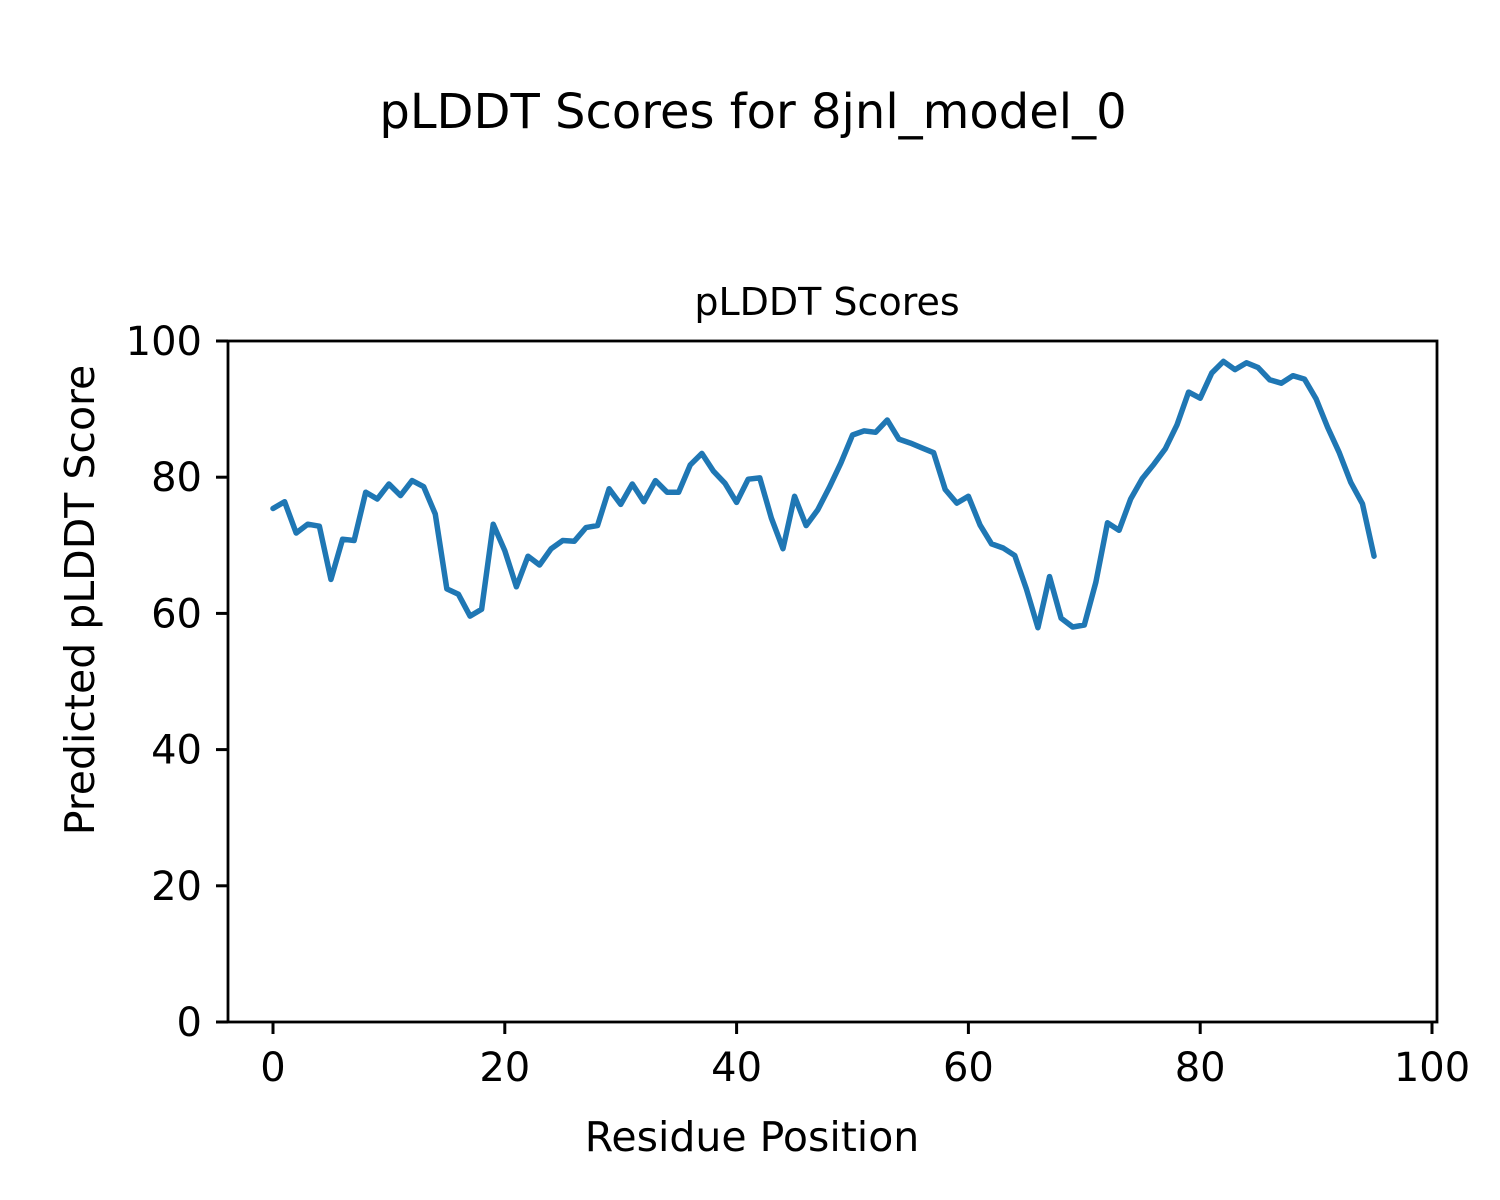  What do you see at coordinates (752, 1137) in the screenshot?
I see `x-axis-label: Residue Position` at bounding box center [752, 1137].